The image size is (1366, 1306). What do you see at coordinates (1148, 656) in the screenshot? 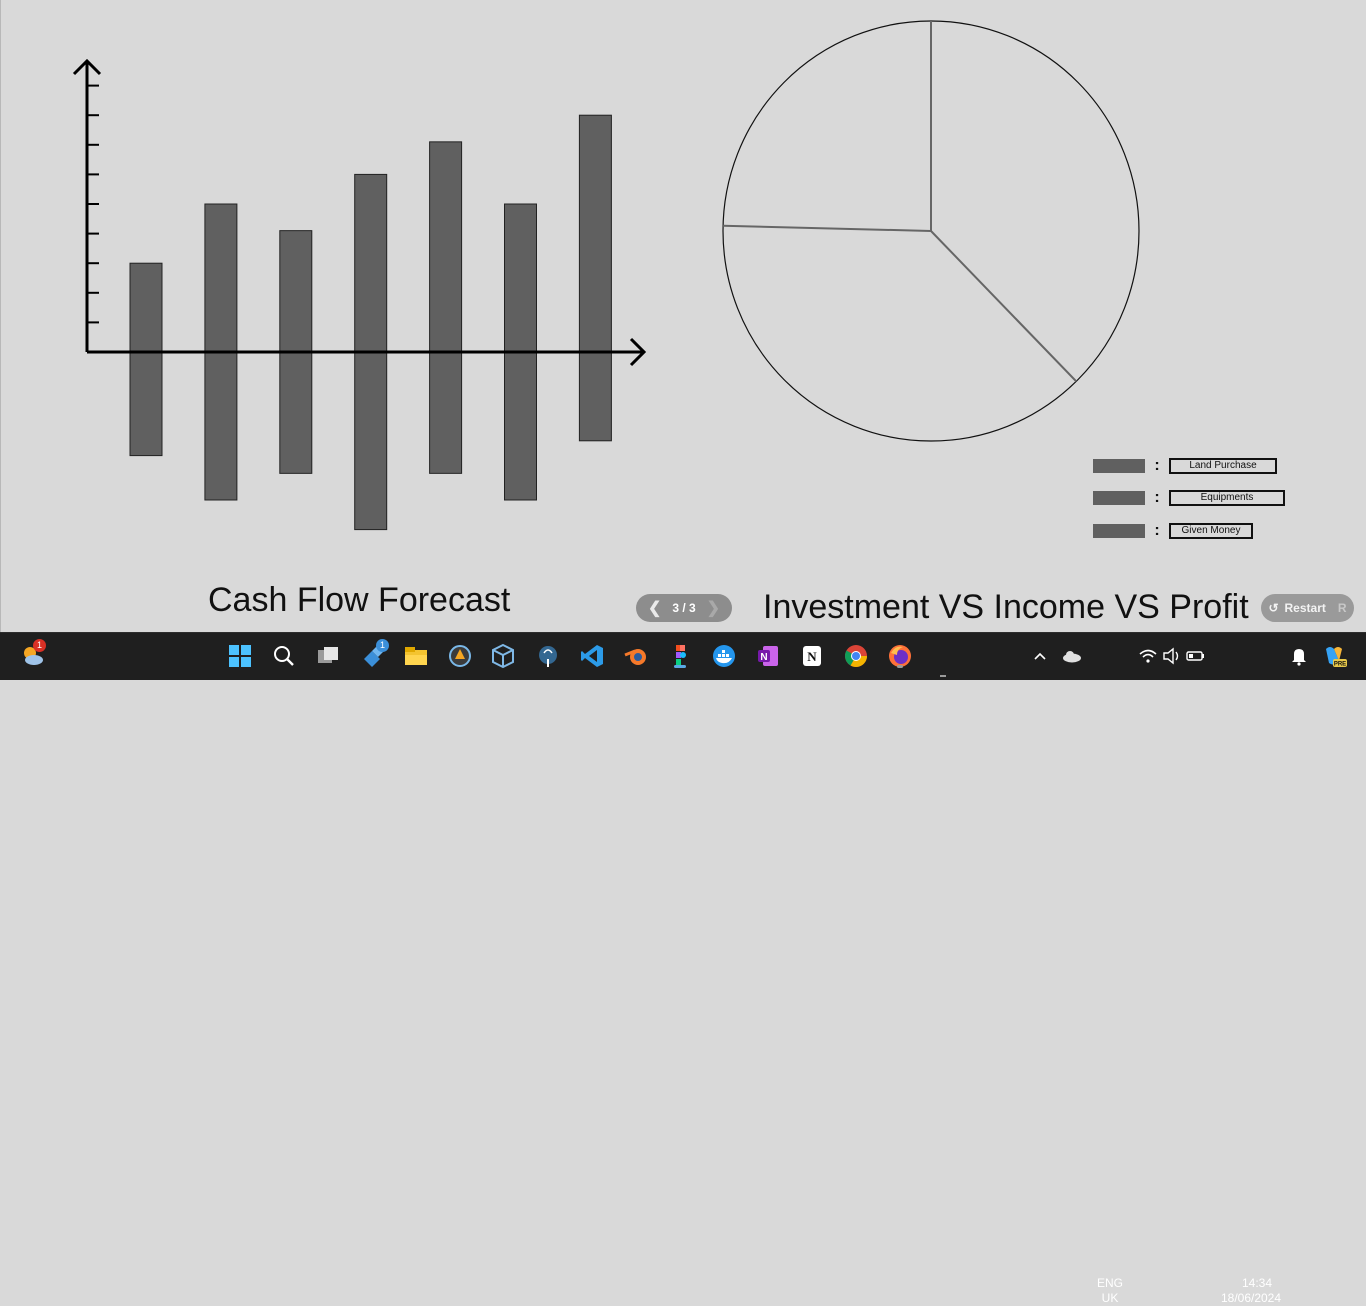
I see `wifi-icon` at bounding box center [1148, 656].